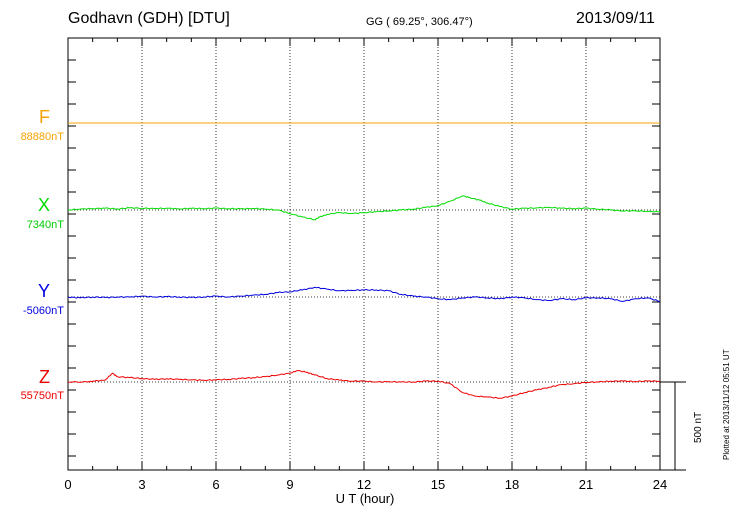 This screenshot has height=520, width=730. I want to click on x-tick-label-24: 24, so click(660, 484).